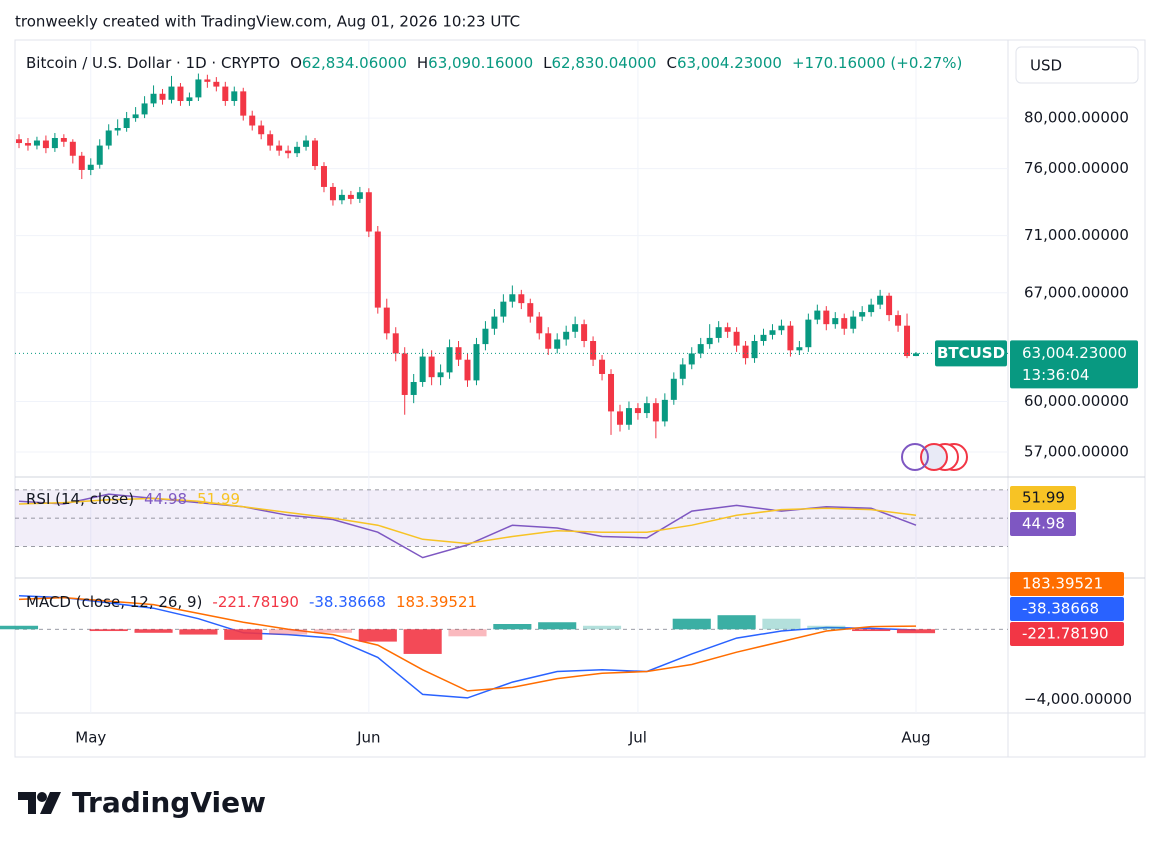 Image resolution: width=1160 pixels, height=848 pixels. Describe the element at coordinates (1046, 66) in the screenshot. I see `currency: USD` at that location.